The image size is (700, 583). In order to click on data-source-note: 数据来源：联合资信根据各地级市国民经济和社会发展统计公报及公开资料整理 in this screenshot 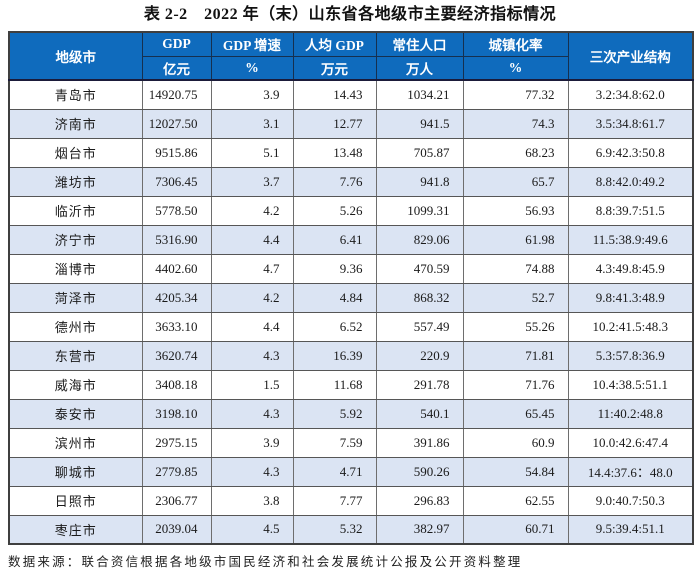, I will do `click(265, 562)`.